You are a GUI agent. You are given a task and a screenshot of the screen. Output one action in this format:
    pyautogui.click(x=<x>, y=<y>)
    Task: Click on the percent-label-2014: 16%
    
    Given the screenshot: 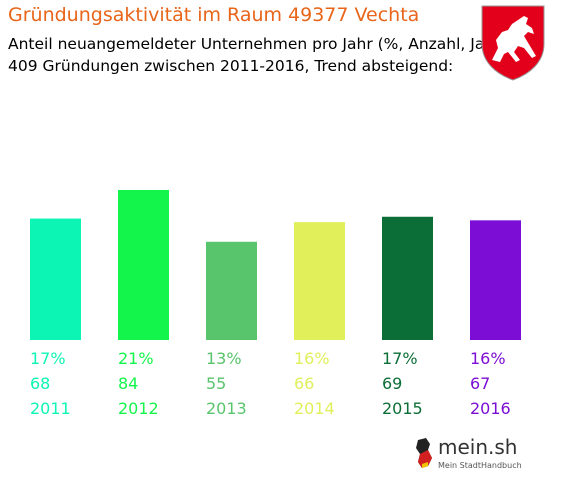 What is the action you would take?
    pyautogui.click(x=312, y=358)
    